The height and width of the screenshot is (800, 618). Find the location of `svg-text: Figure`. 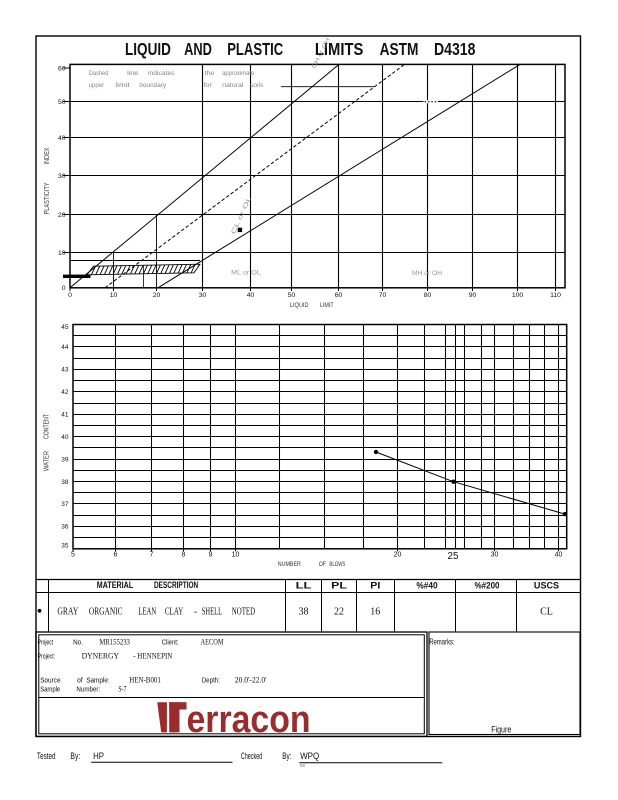

svg-text: Figure is located at coordinates (501, 730).